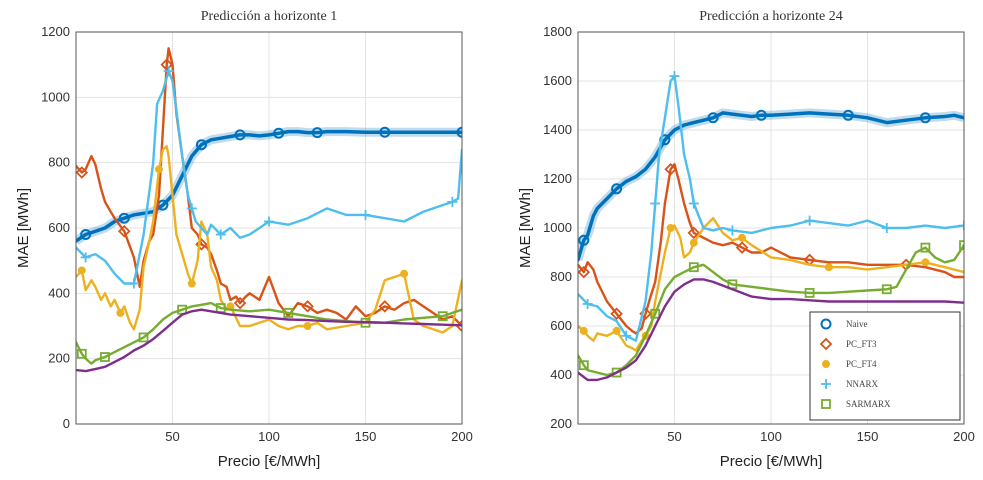 This screenshot has width=983, height=480. What do you see at coordinates (269, 340) in the screenshot?
I see `series-line-unnamed` at bounding box center [269, 340].